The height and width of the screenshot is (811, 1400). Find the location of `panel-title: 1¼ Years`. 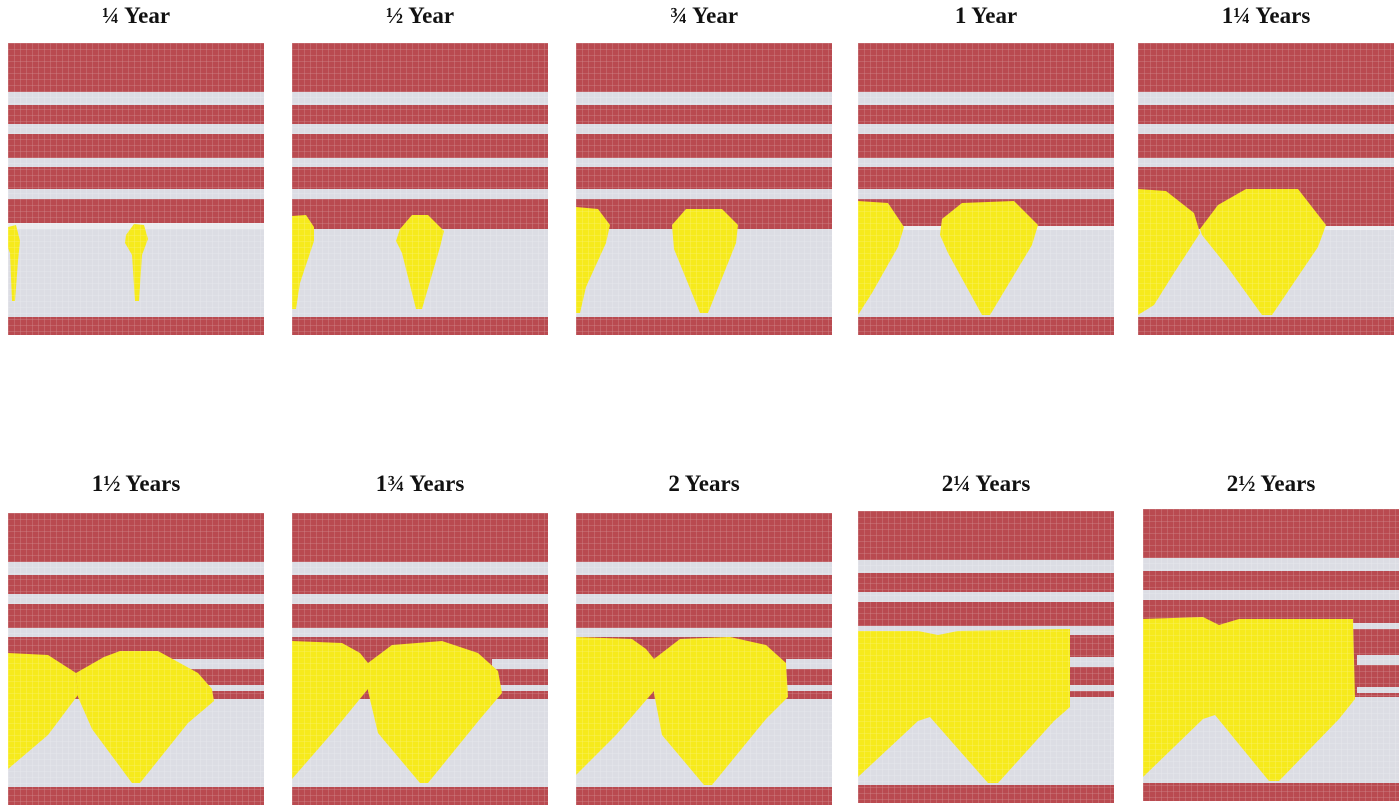

panel-title: 1¼ Years is located at coordinates (1266, 15).